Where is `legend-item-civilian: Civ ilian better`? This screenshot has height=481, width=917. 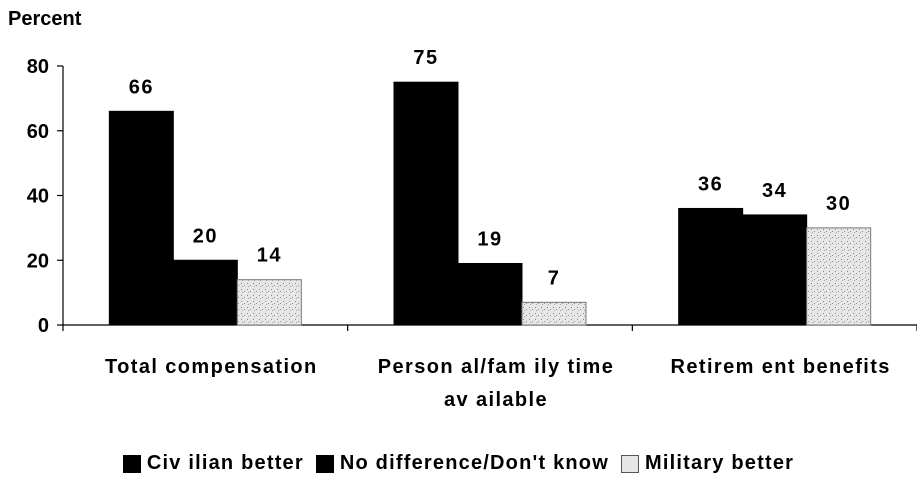 legend-item-civilian: Civ ilian better is located at coordinates (213, 463).